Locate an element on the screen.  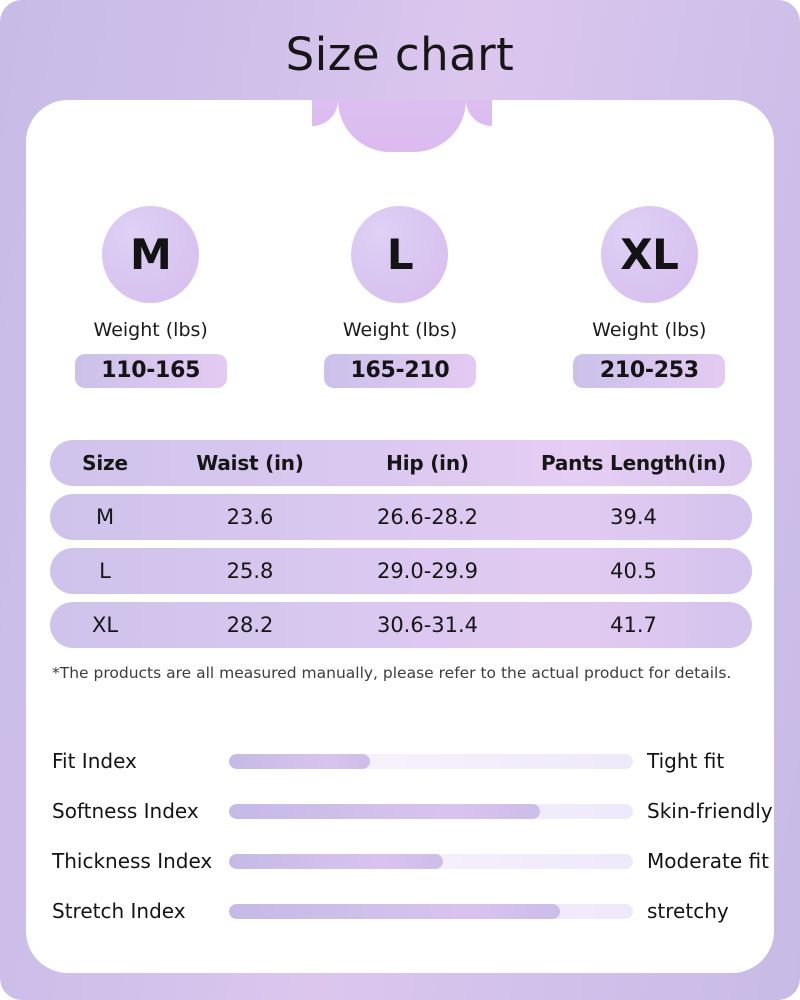
index-fill-softness is located at coordinates (385, 811).